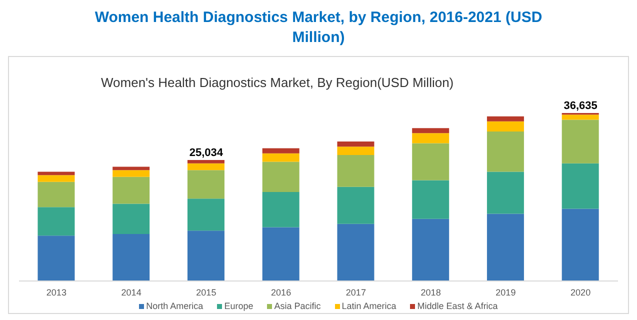  I want to click on x-tick-label: 2018, so click(430, 292).